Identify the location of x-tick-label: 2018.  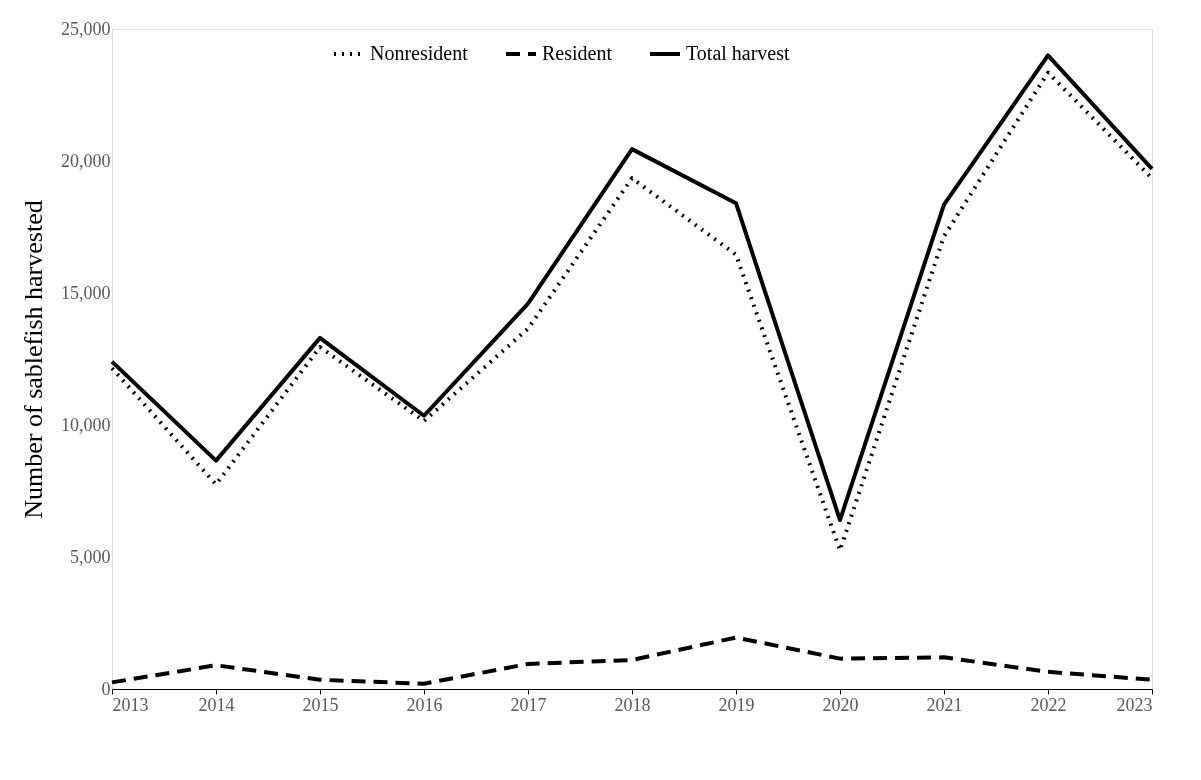
(632, 704).